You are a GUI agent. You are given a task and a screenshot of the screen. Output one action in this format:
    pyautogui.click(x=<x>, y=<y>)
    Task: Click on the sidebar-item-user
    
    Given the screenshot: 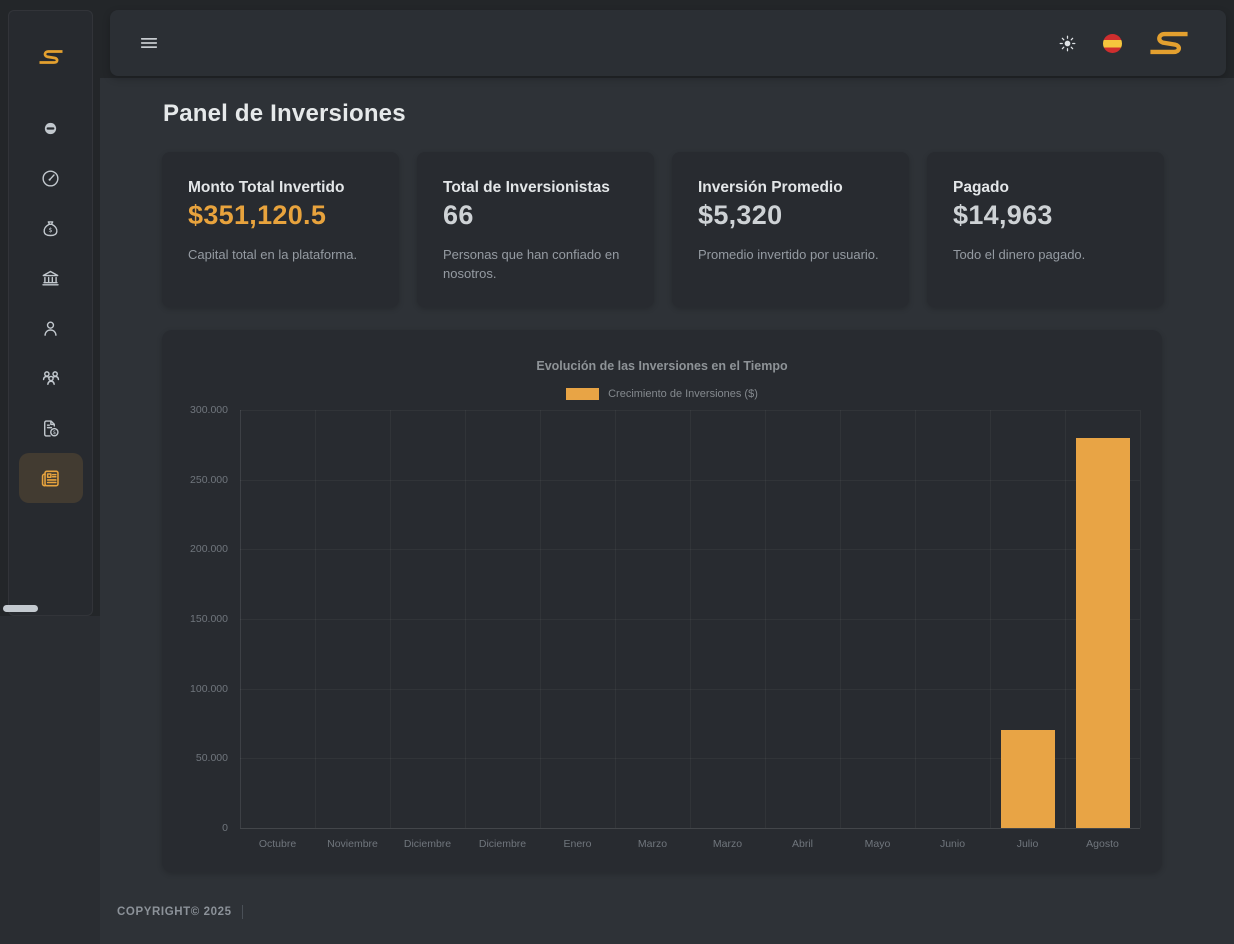 What is the action you would take?
    pyautogui.click(x=51, y=328)
    